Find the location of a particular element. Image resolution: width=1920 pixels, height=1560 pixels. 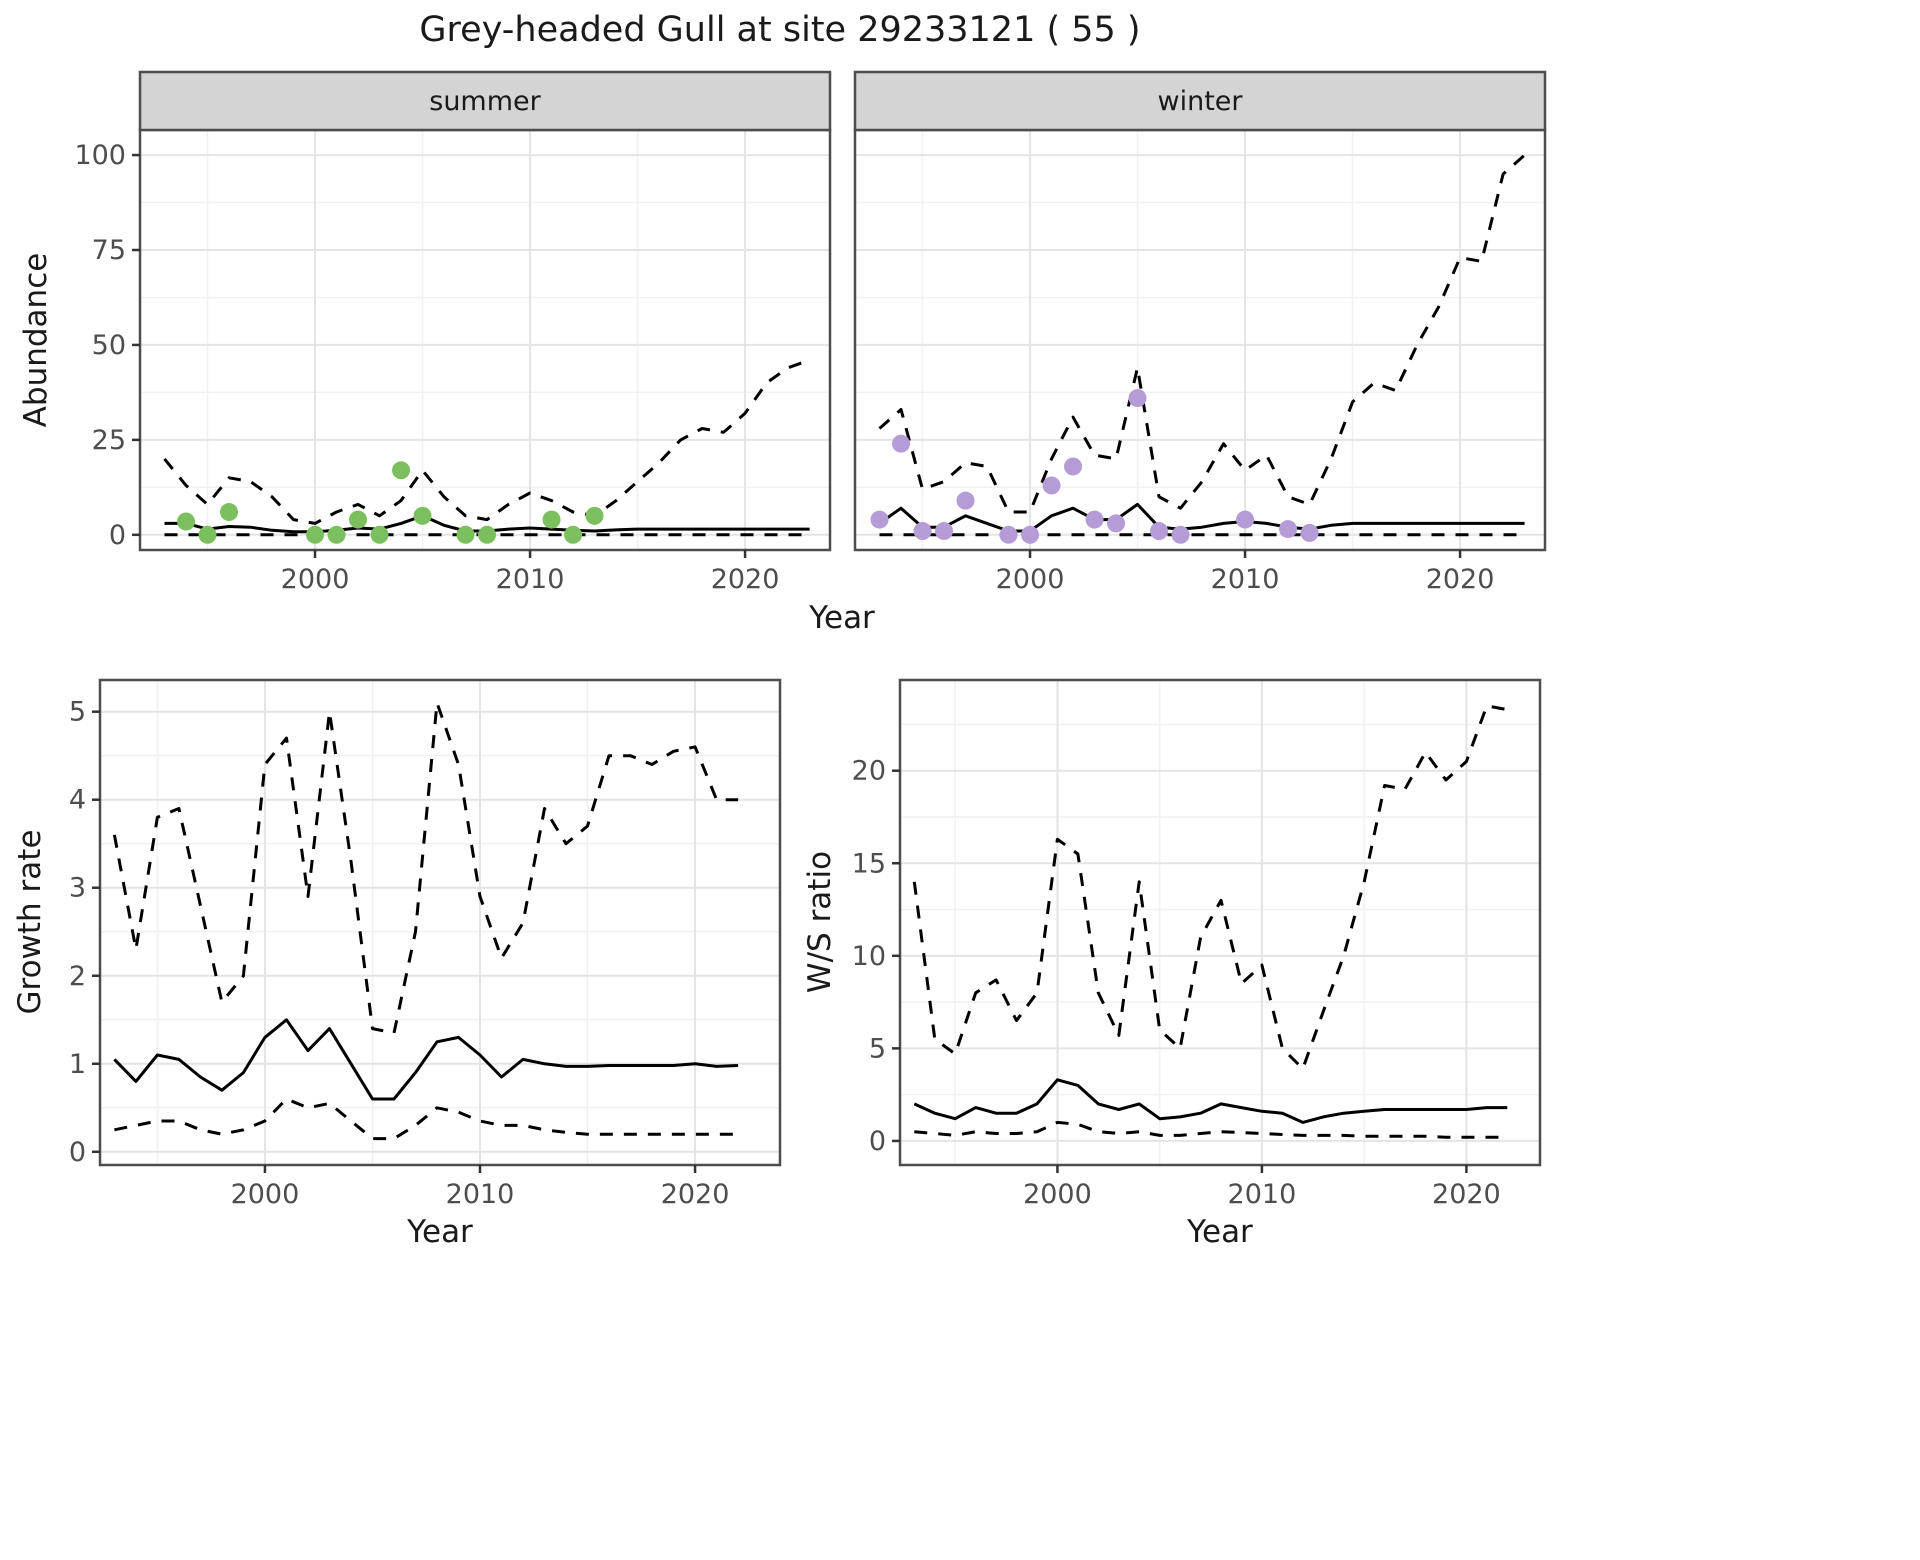

y-tick-label: 15 is located at coordinates (869, 863).